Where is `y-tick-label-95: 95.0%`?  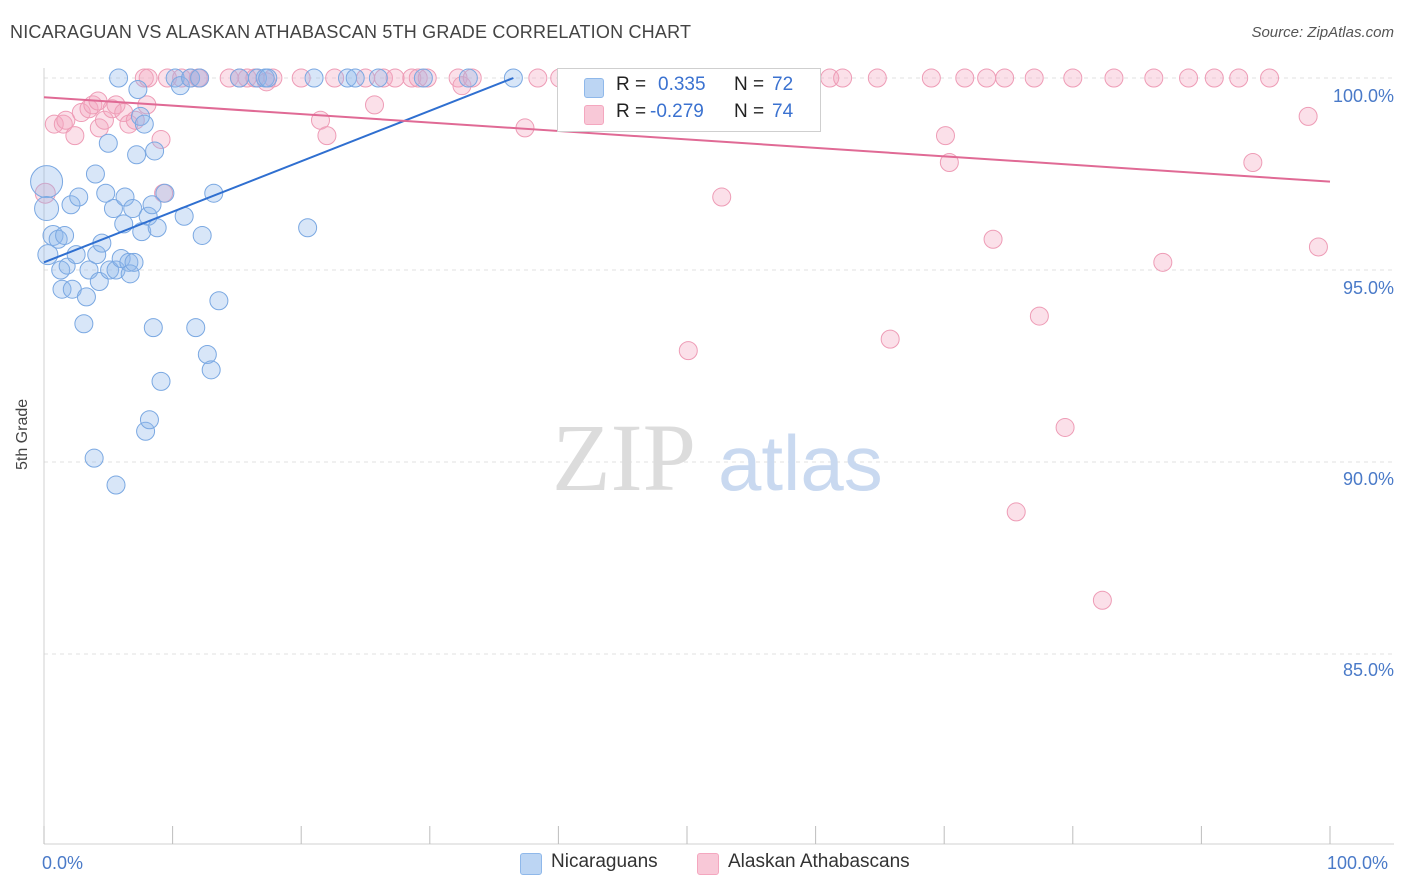 y-tick-label-95: 95.0% is located at coordinates (1368, 288).